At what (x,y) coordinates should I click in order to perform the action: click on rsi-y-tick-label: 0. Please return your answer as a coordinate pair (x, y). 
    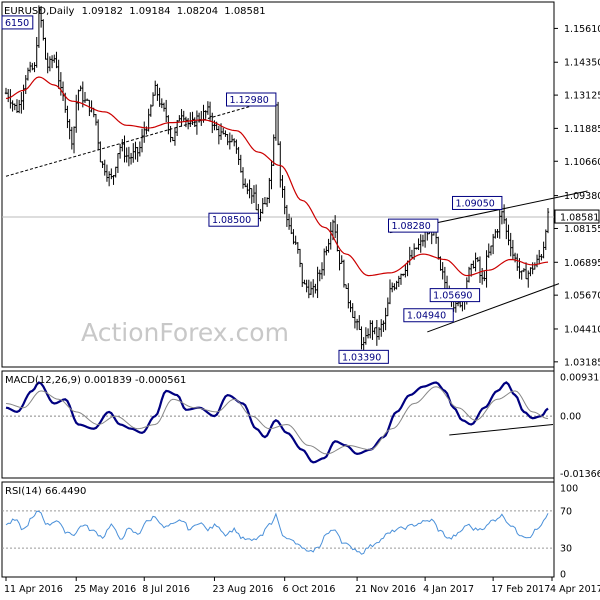
    Looking at the image, I should click on (563, 575).